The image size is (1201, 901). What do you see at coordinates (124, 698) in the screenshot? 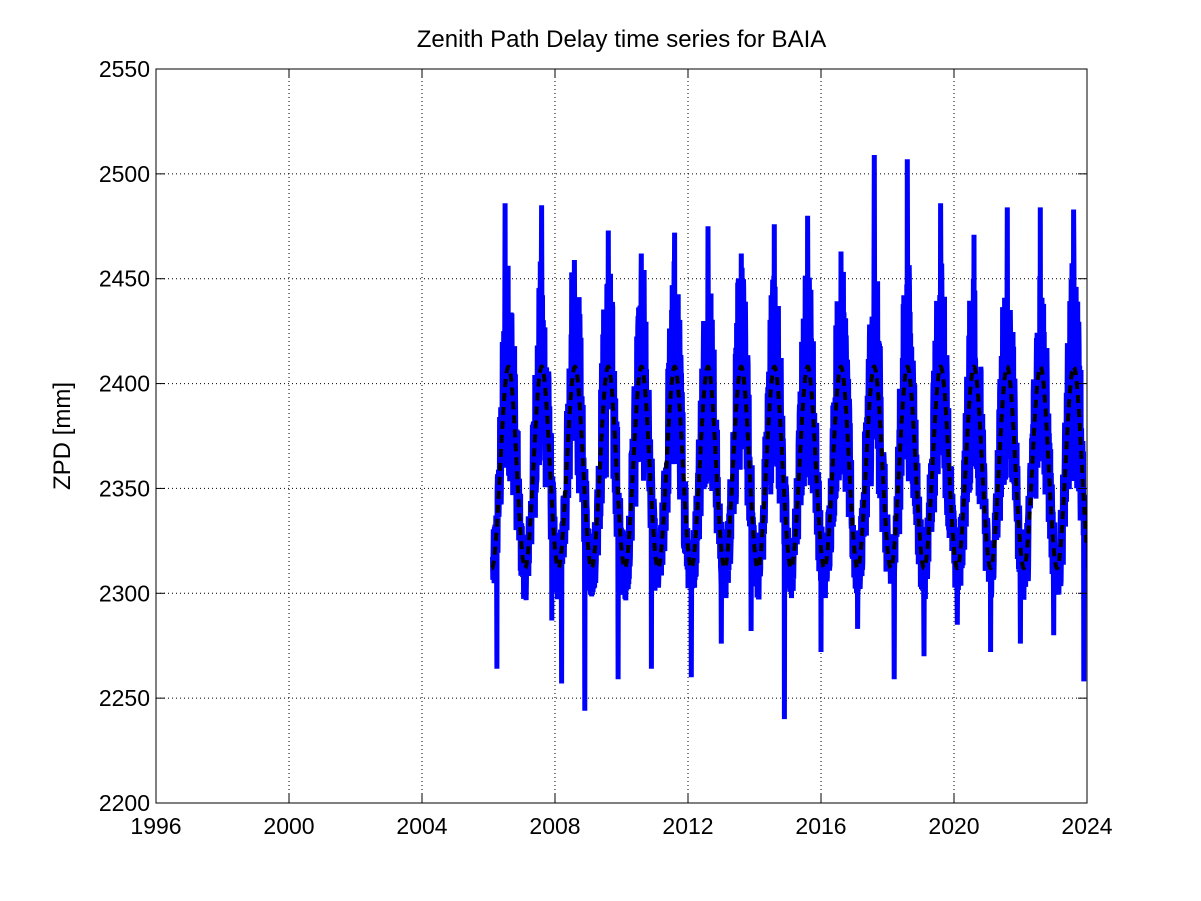
I see `y-tick-label: 2250` at bounding box center [124, 698].